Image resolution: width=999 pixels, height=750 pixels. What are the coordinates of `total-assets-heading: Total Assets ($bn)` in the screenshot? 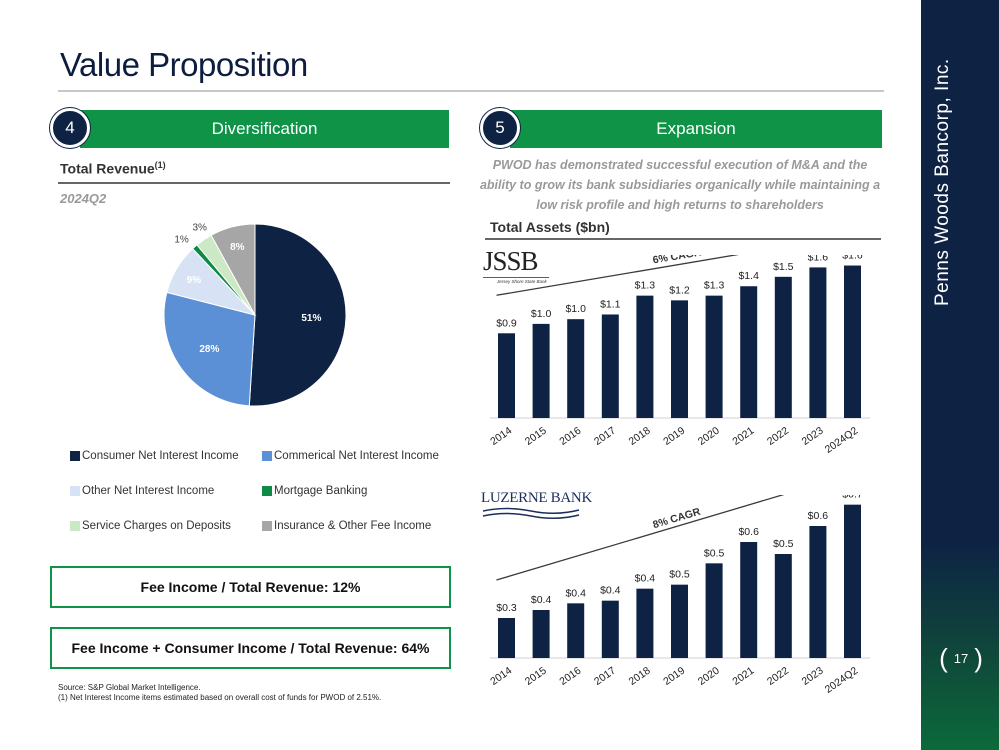 It's located at (550, 227).